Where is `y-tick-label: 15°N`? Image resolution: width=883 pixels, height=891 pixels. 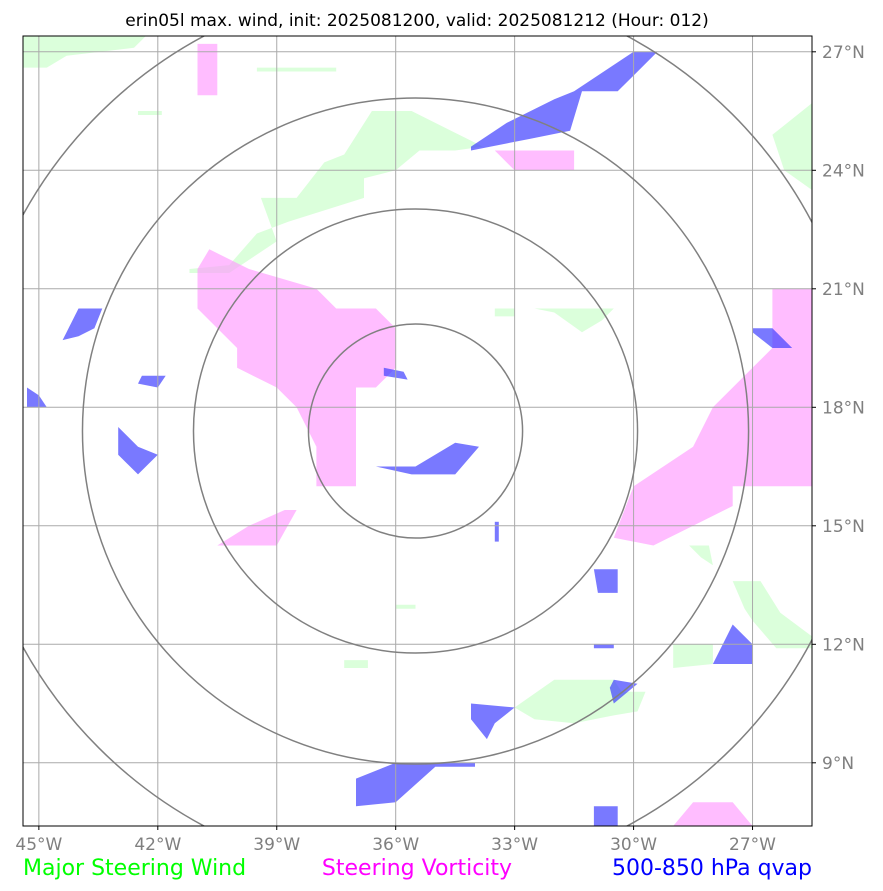
y-tick-label: 15°N is located at coordinates (843, 527).